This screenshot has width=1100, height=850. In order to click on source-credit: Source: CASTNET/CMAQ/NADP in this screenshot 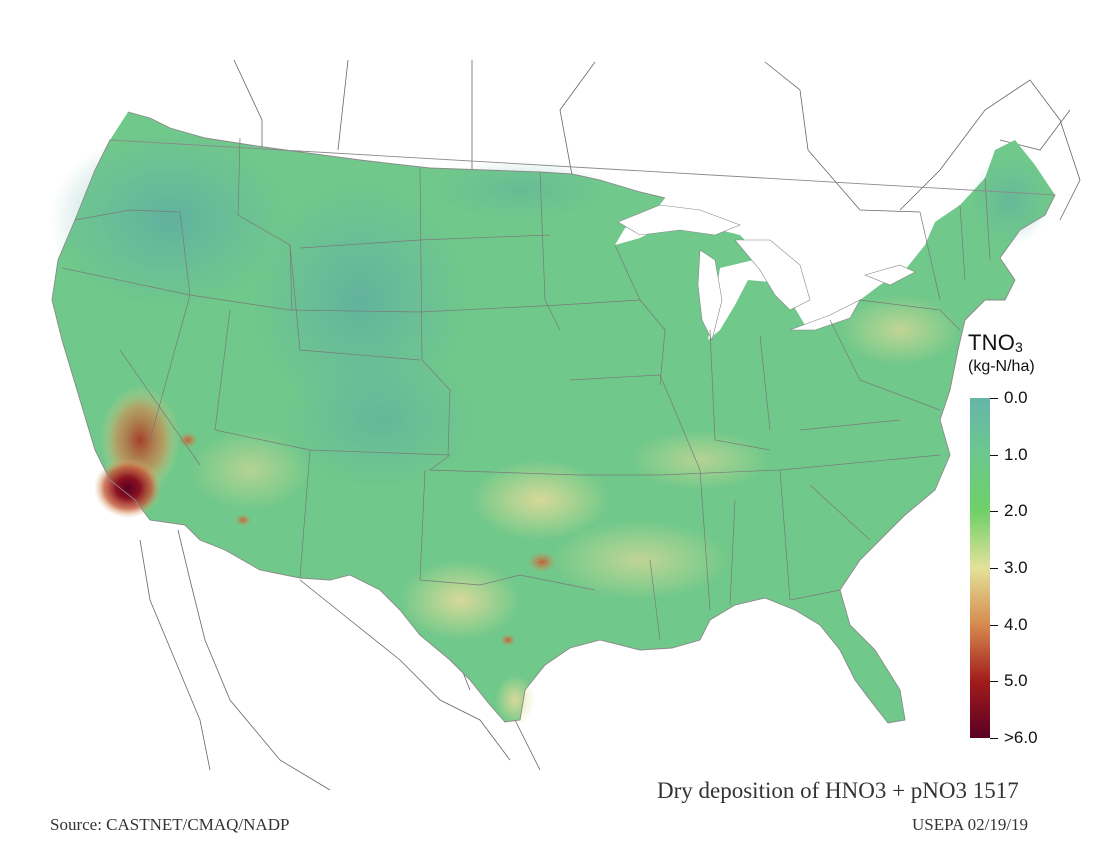, I will do `click(170, 824)`.